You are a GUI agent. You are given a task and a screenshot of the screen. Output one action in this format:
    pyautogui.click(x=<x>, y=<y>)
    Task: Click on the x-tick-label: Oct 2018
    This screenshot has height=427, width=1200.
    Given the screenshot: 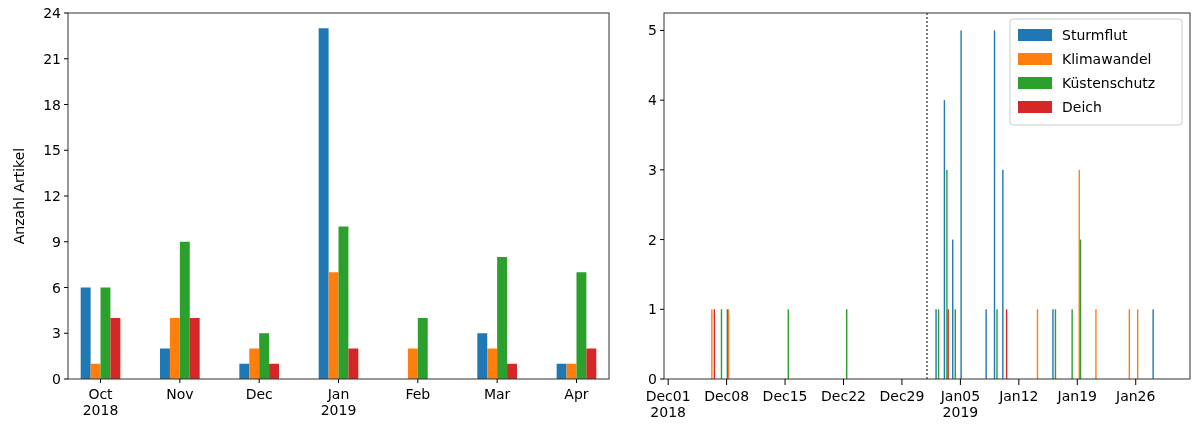 What is the action you would take?
    pyautogui.click(x=100, y=402)
    